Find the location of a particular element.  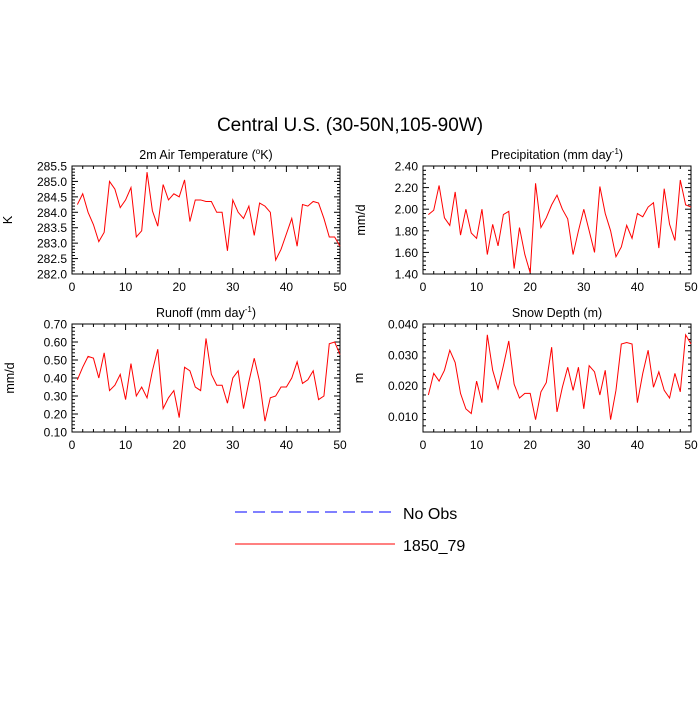

panel-1-y-tick-label: 283.0 is located at coordinates (52, 244).